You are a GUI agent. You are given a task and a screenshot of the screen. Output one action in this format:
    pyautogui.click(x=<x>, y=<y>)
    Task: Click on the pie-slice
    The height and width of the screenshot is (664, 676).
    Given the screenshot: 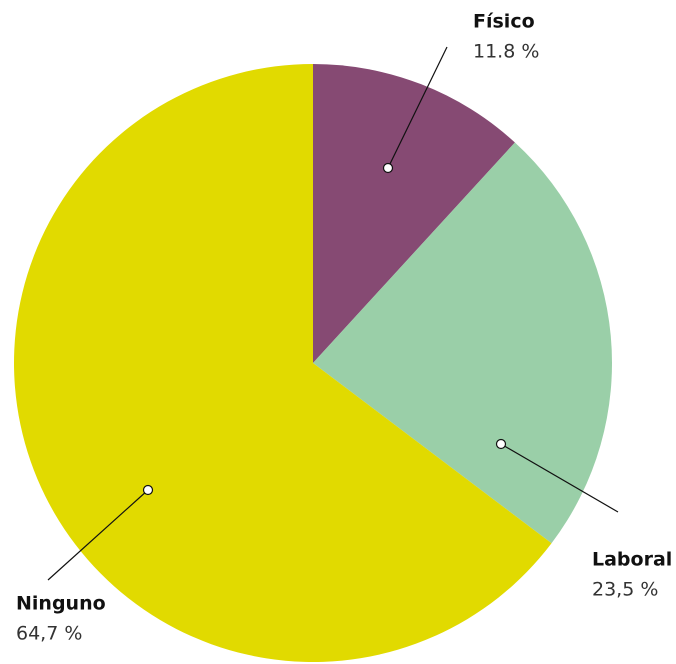 What is the action you would take?
    pyautogui.click(x=414, y=213)
    